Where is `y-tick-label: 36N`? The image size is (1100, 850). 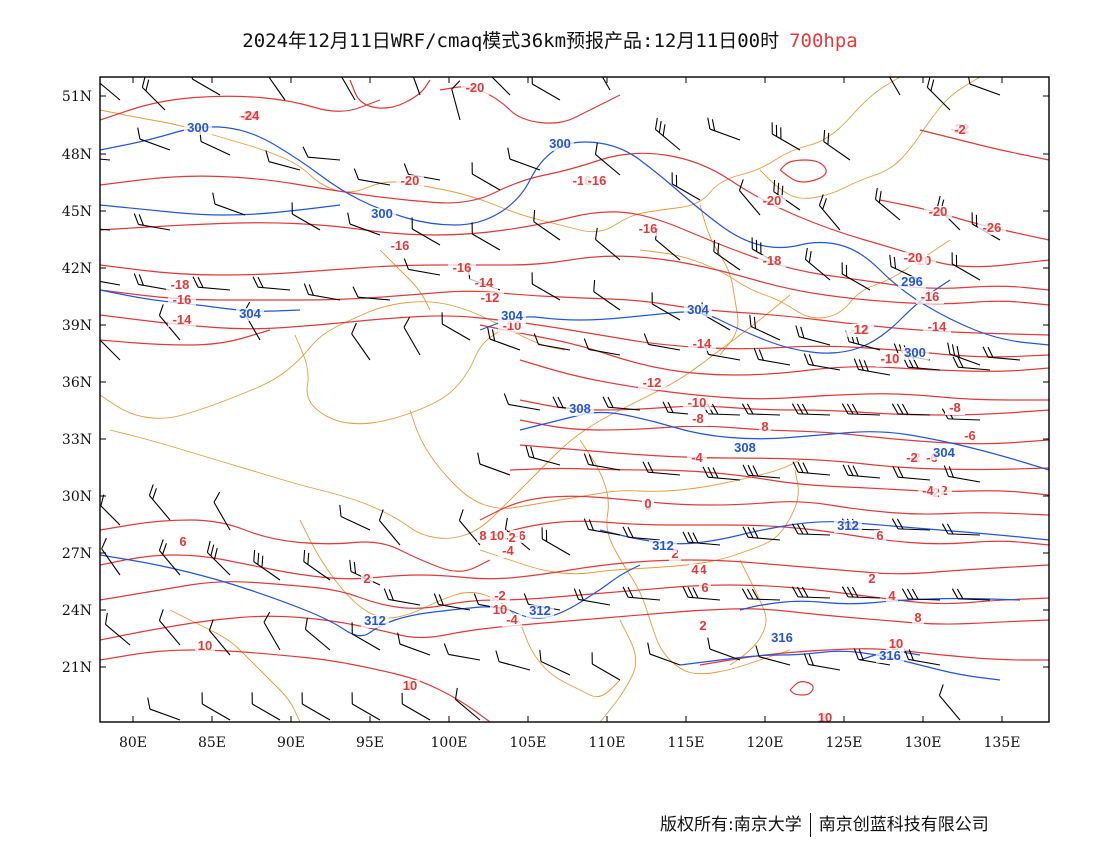 y-tick-label: 36N is located at coordinates (77, 383).